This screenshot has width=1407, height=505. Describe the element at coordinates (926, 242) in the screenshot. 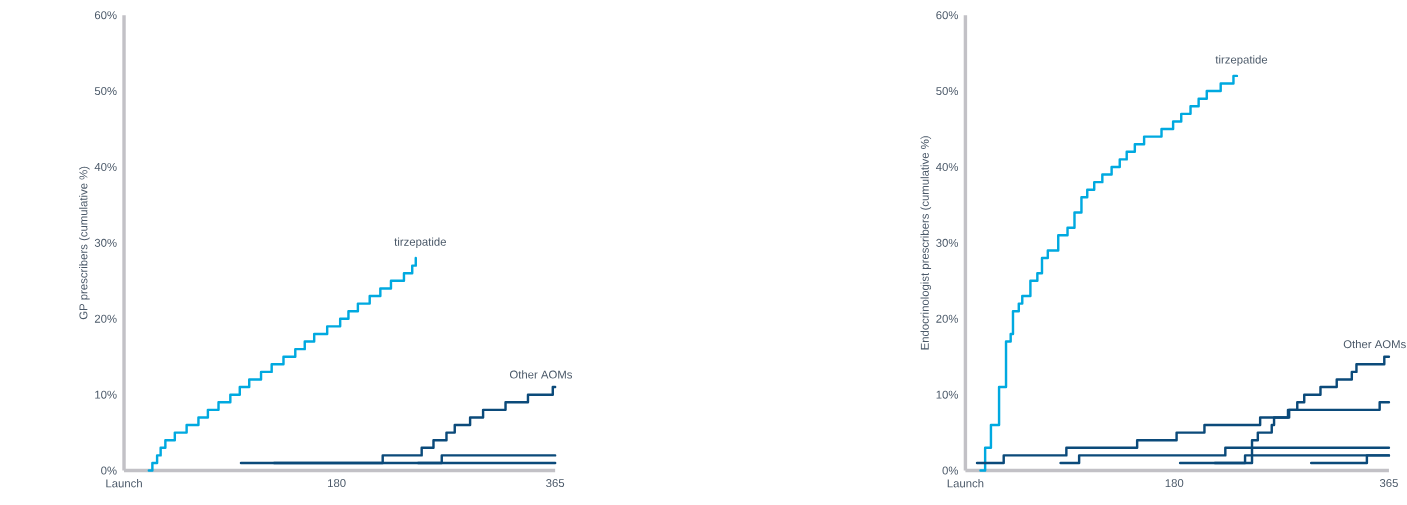

I see `y-axis-title: Endocrinologist prescribers (cumulative %)` at that location.